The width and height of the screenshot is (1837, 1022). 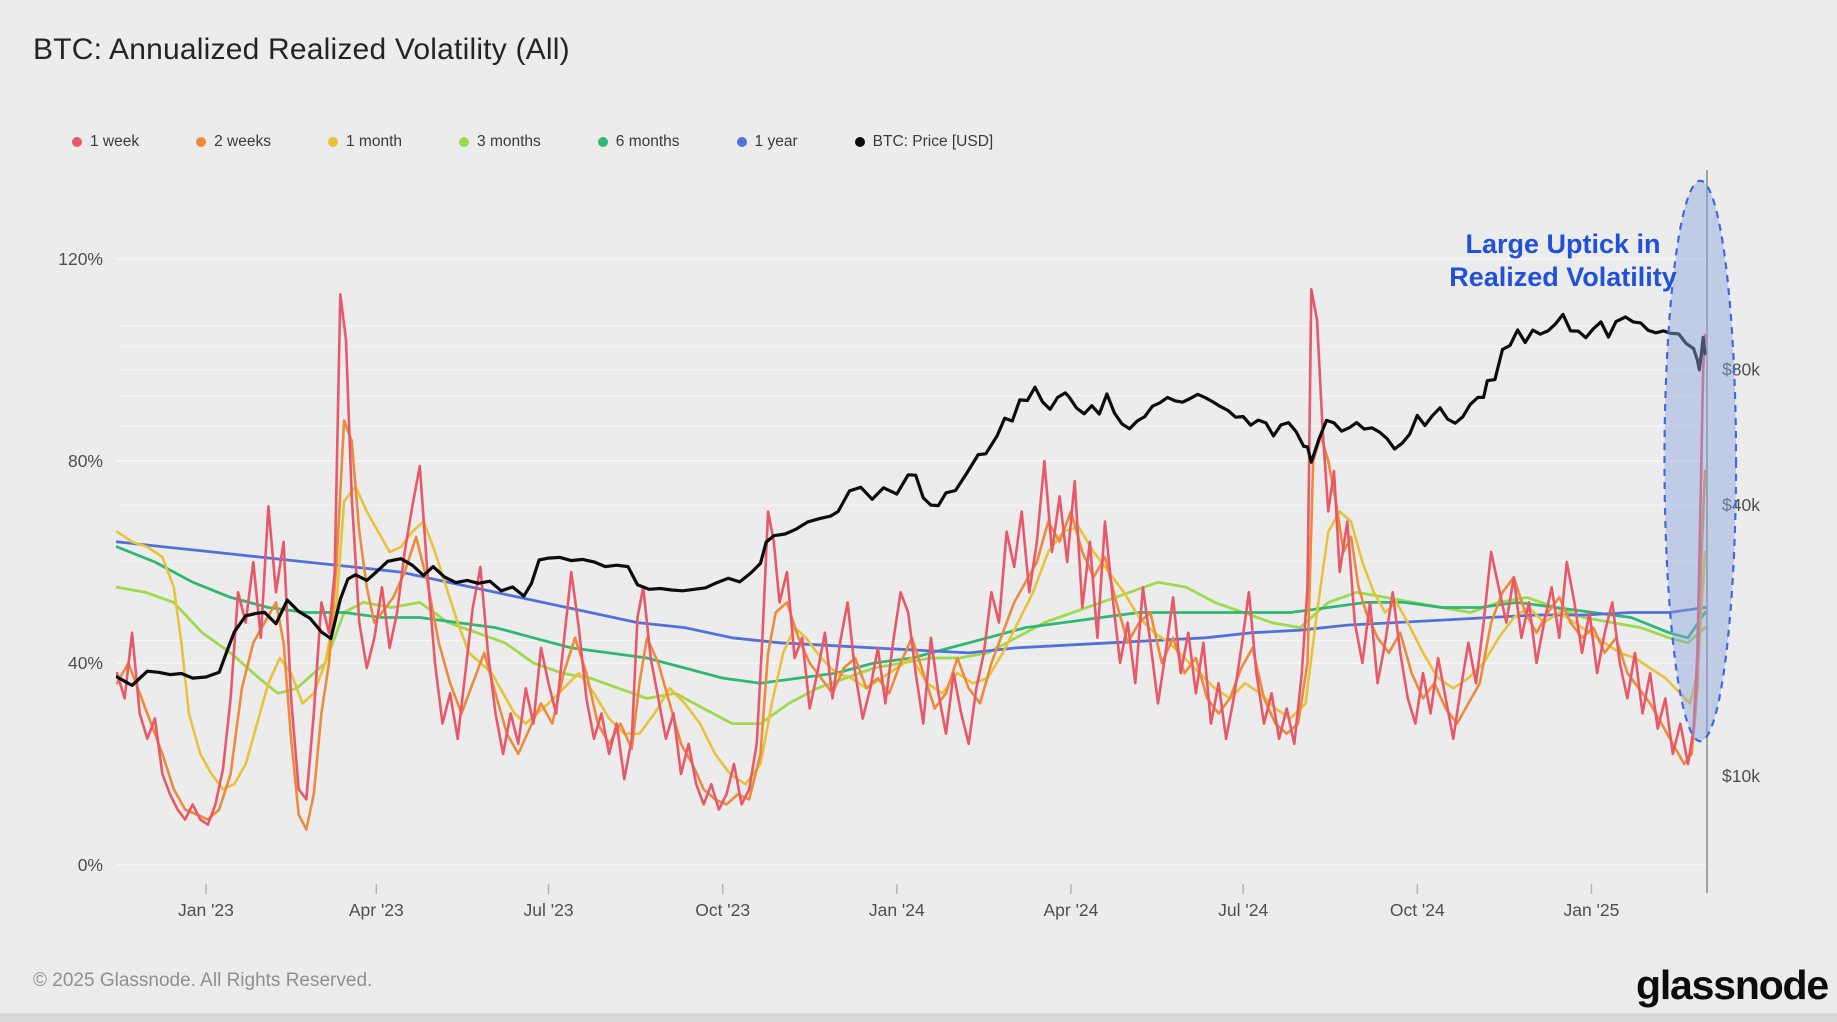 I want to click on legend-item-2-weeks: 2 weeks, so click(x=233, y=142).